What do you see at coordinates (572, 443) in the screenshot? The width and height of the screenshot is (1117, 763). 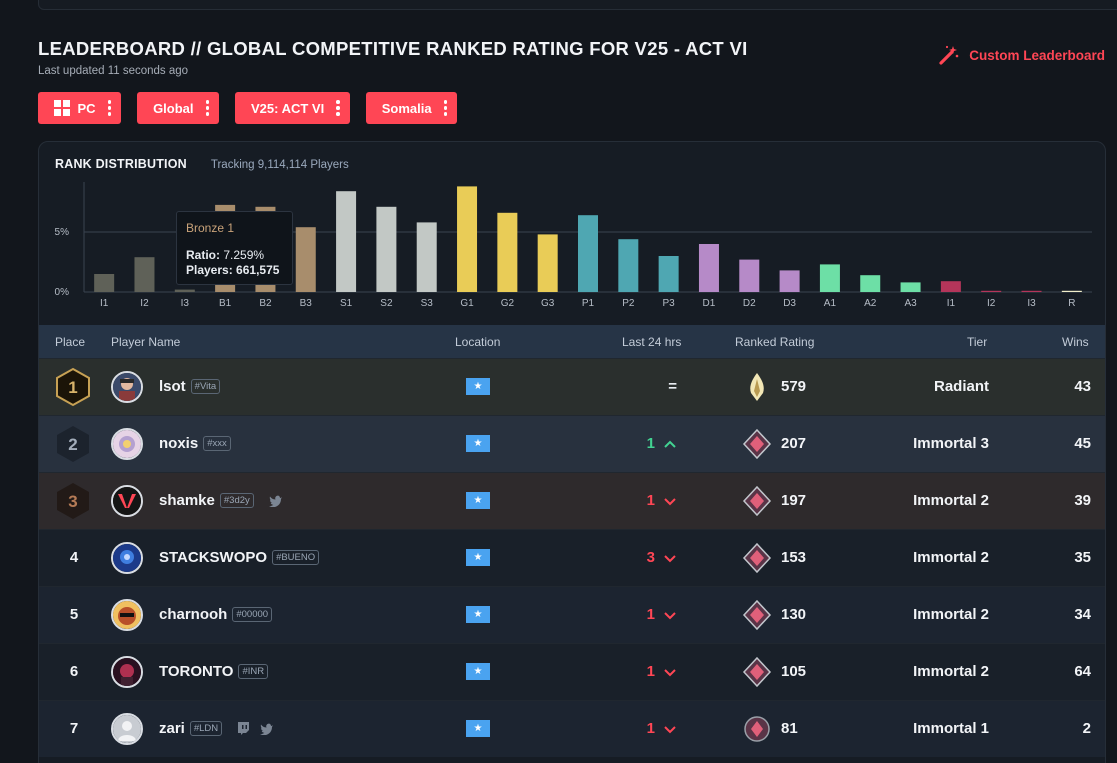 I see `table-row: 2 noxis #xxx ★ 1 207 Immortal 3 45` at bounding box center [572, 443].